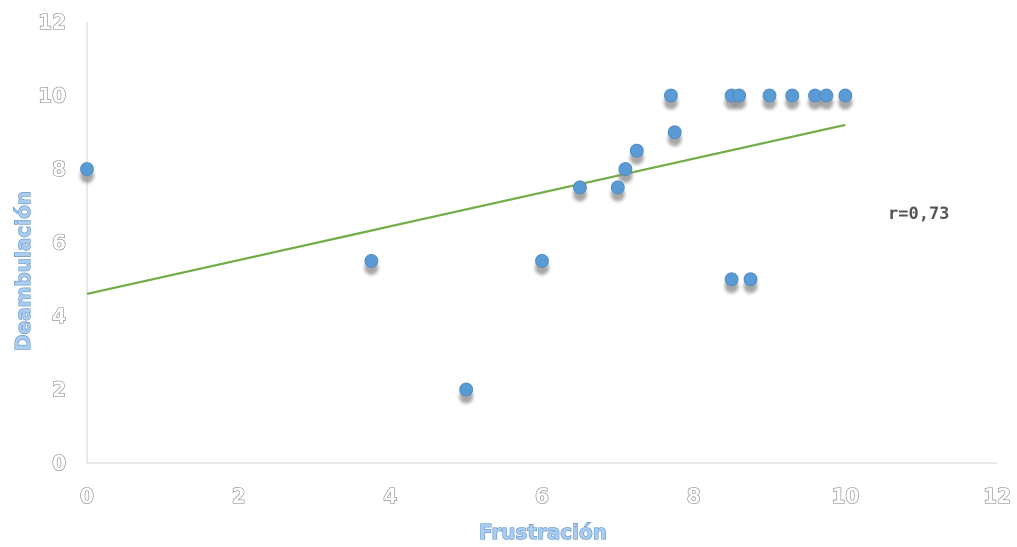 Image resolution: width=1017 pixels, height=547 pixels. I want to click on y-tick-label: 8, so click(59, 169).